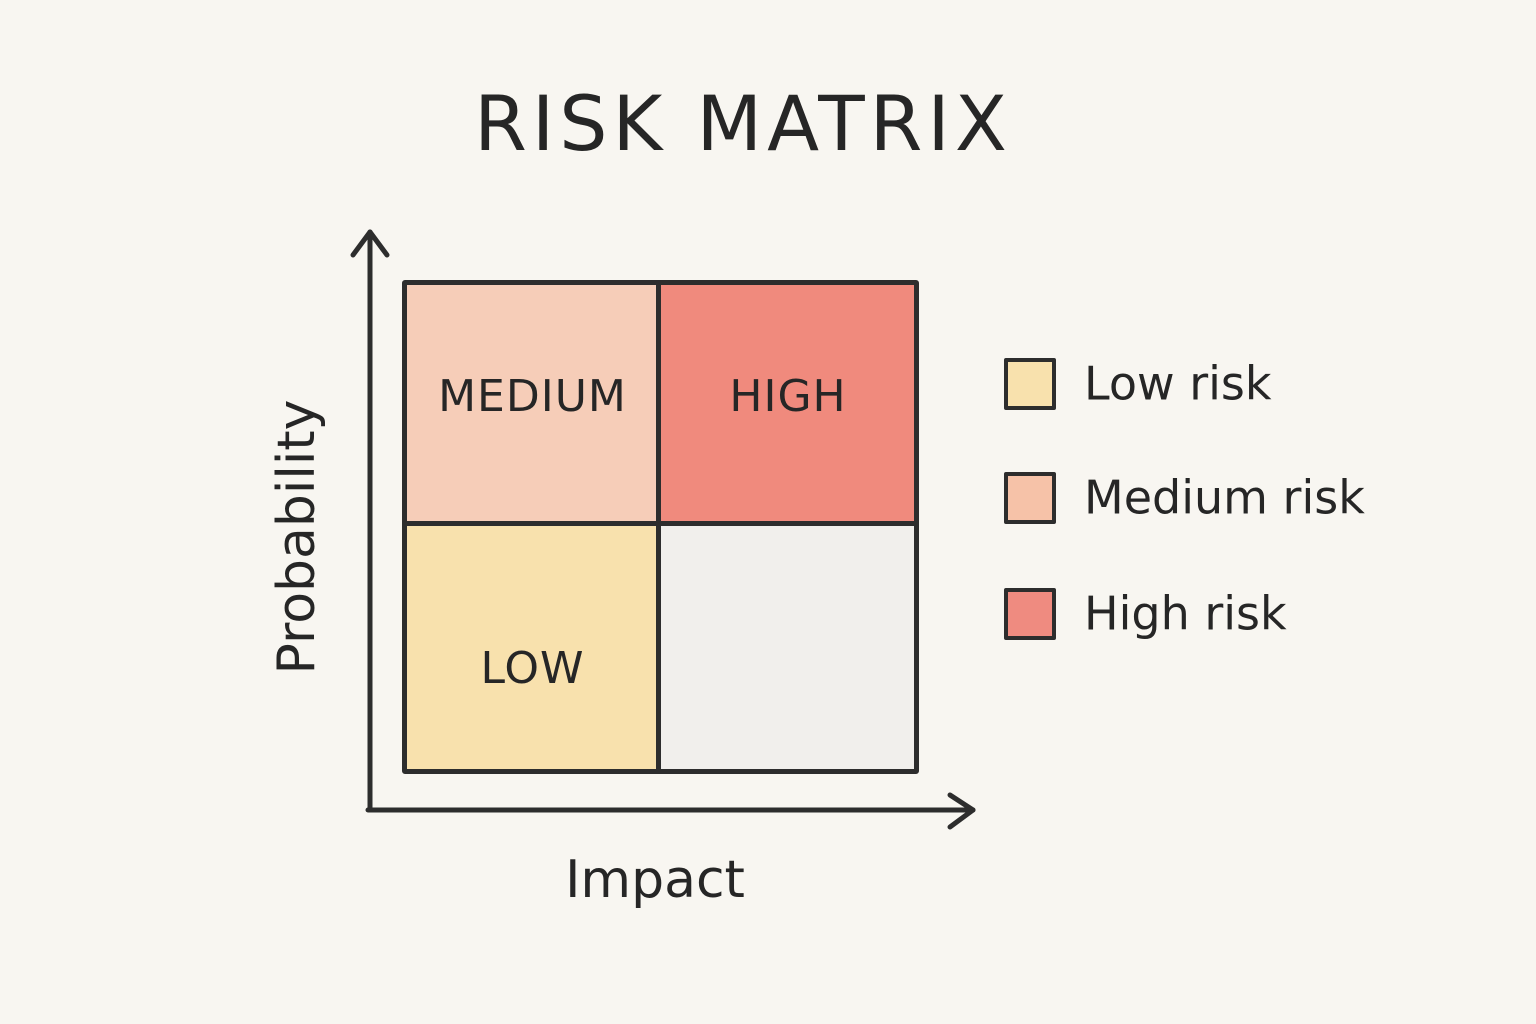  Describe the element at coordinates (961, 811) in the screenshot. I see `x-axis-arrowhead` at that location.